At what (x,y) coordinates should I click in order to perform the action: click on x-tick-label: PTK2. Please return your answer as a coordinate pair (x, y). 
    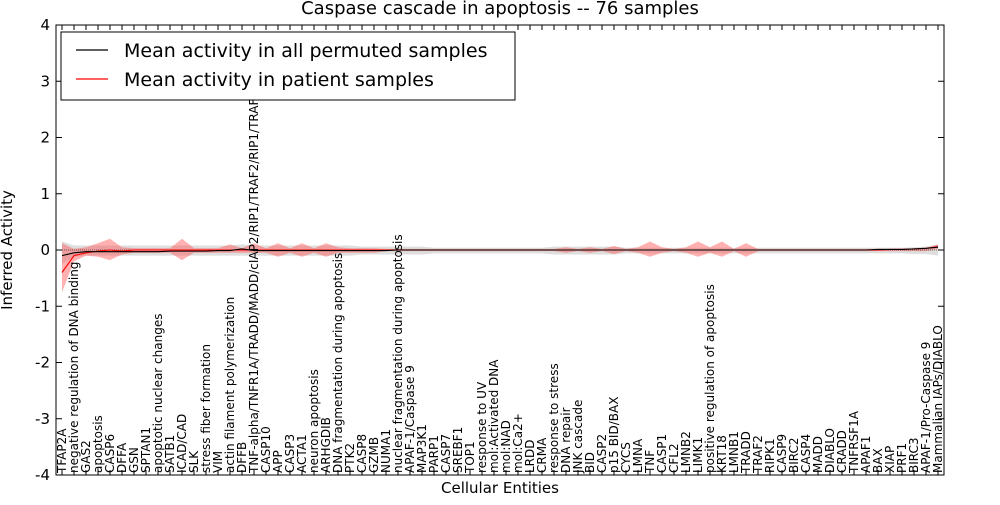
    Looking at the image, I should click on (350, 458).